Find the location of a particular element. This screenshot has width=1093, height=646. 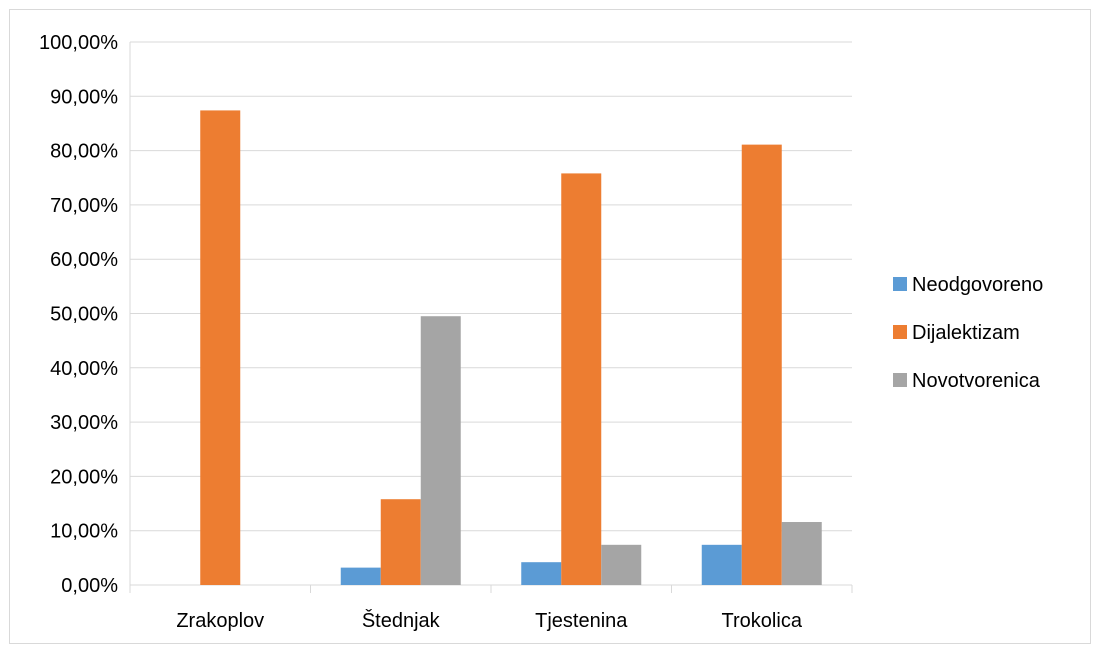

x-tick-labels: Zrakoplov Štednjak Tjestenina Trokolica is located at coordinates (489, 620).